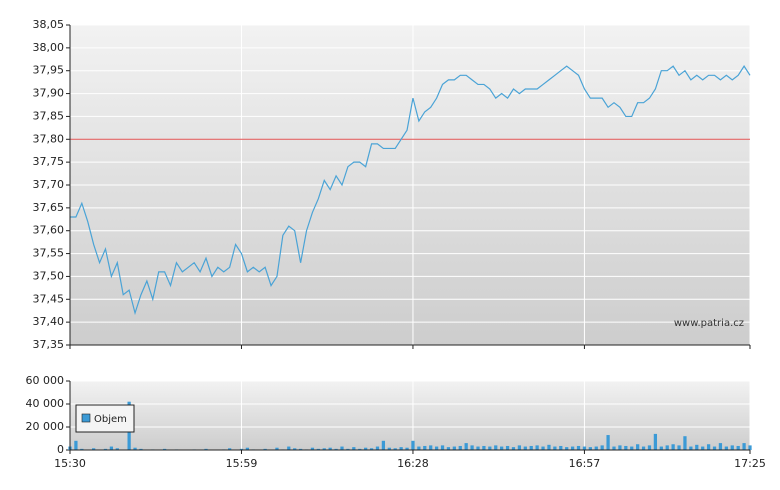 The width and height of the screenshot is (780, 490). I want to click on volume-plot-bg, so click(410, 415).